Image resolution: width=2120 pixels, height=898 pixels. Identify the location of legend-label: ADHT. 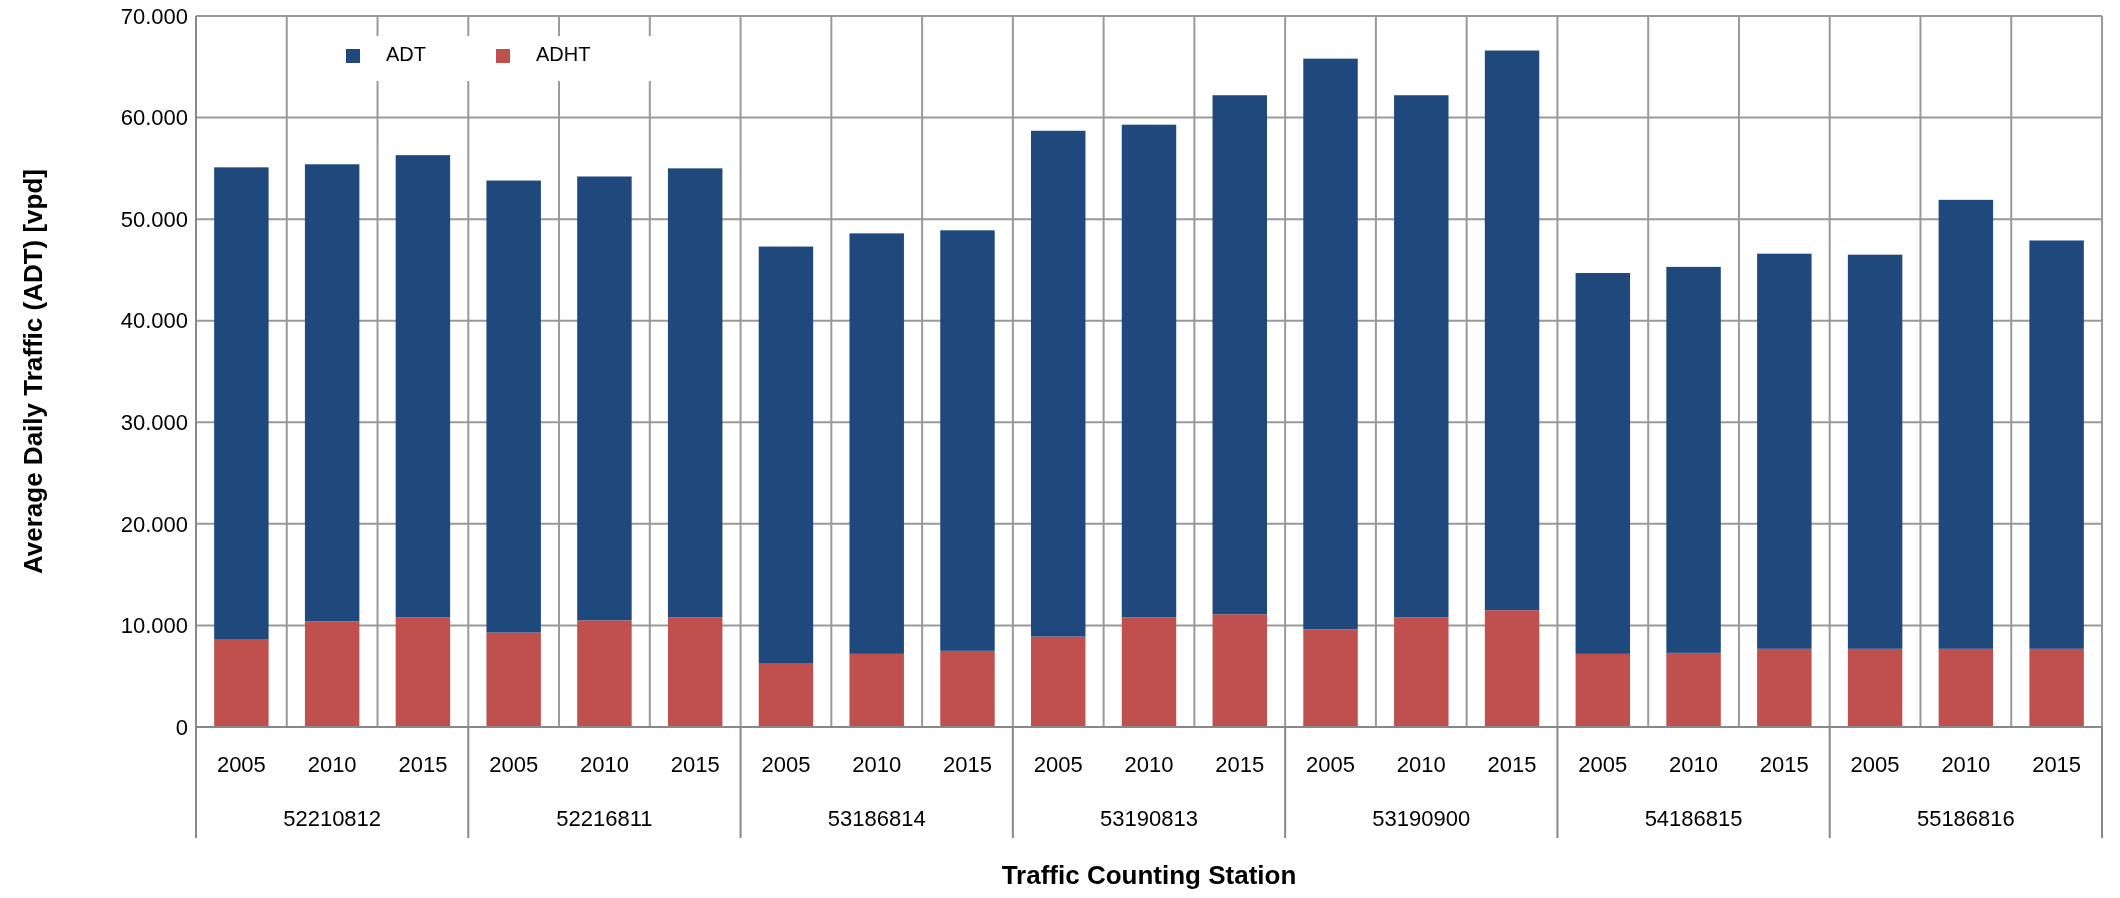
(563, 54).